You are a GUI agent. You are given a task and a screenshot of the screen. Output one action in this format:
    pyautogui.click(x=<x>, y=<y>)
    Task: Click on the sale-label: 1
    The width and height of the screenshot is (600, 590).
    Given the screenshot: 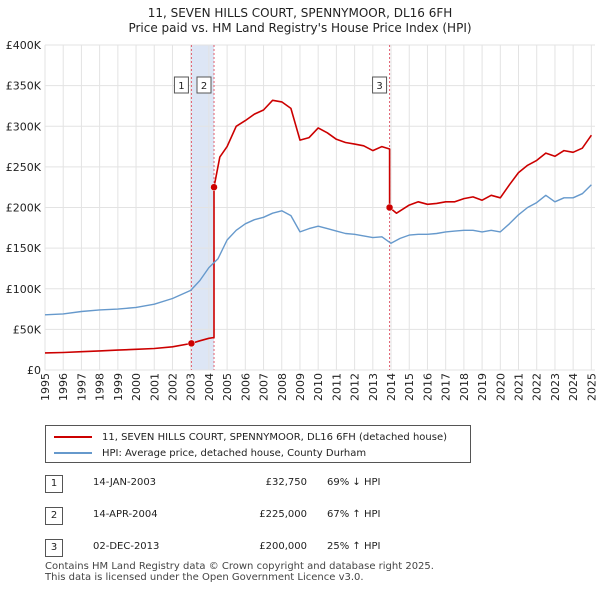 What is the action you would take?
    pyautogui.click(x=181, y=86)
    